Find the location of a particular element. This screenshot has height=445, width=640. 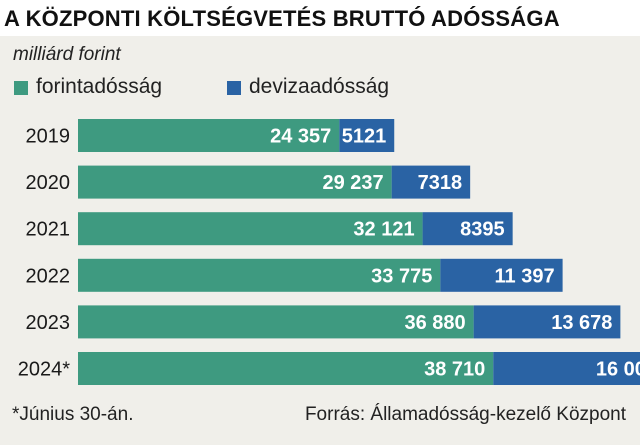

legend-label-devizaadossag: devizaadósság is located at coordinates (319, 86).